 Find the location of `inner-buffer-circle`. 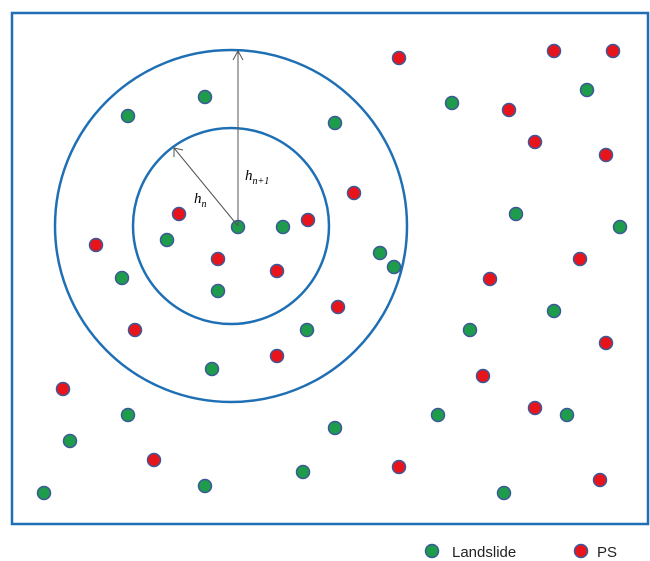

inner-buffer-circle is located at coordinates (231, 226).